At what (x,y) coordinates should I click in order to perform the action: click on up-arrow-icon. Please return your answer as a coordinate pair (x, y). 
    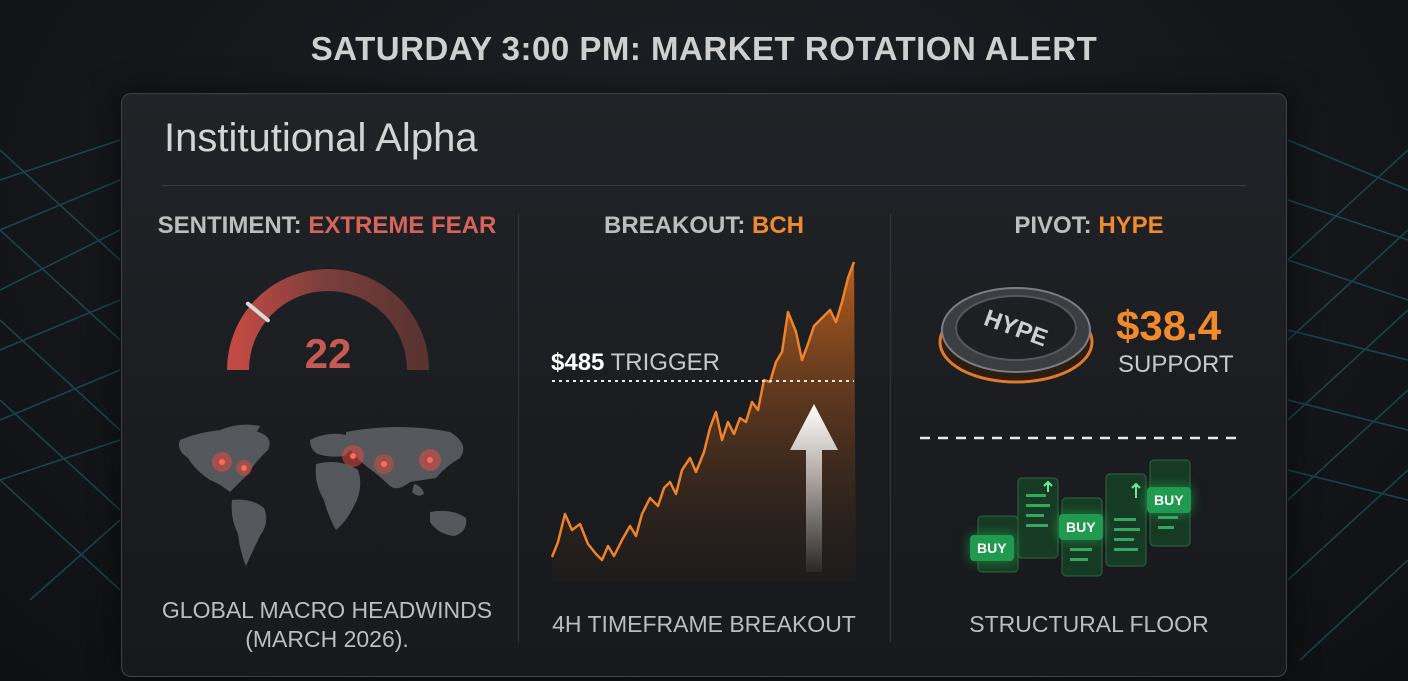
    Looking at the image, I should click on (814, 488).